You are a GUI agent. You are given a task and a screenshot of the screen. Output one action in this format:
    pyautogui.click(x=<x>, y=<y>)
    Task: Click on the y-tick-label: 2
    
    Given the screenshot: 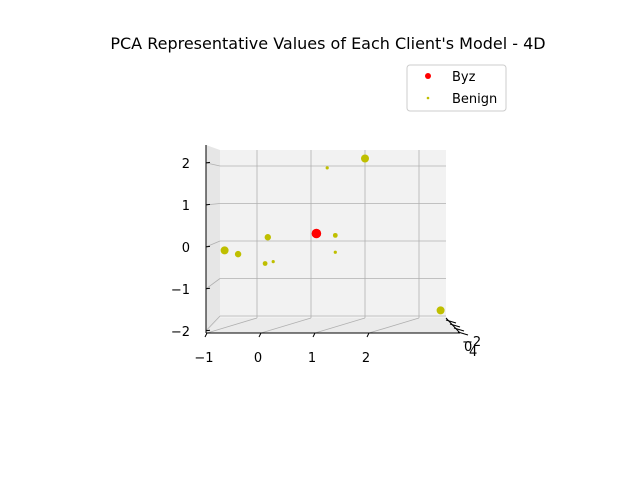 What is the action you would take?
    pyautogui.click(x=186, y=164)
    